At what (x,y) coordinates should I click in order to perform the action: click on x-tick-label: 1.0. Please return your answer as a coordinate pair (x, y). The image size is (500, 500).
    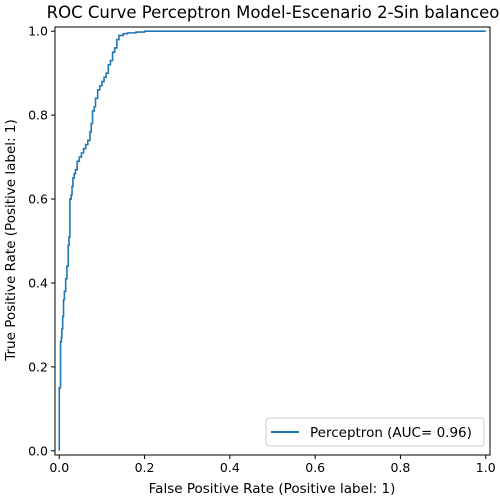
    Looking at the image, I should click on (486, 467).